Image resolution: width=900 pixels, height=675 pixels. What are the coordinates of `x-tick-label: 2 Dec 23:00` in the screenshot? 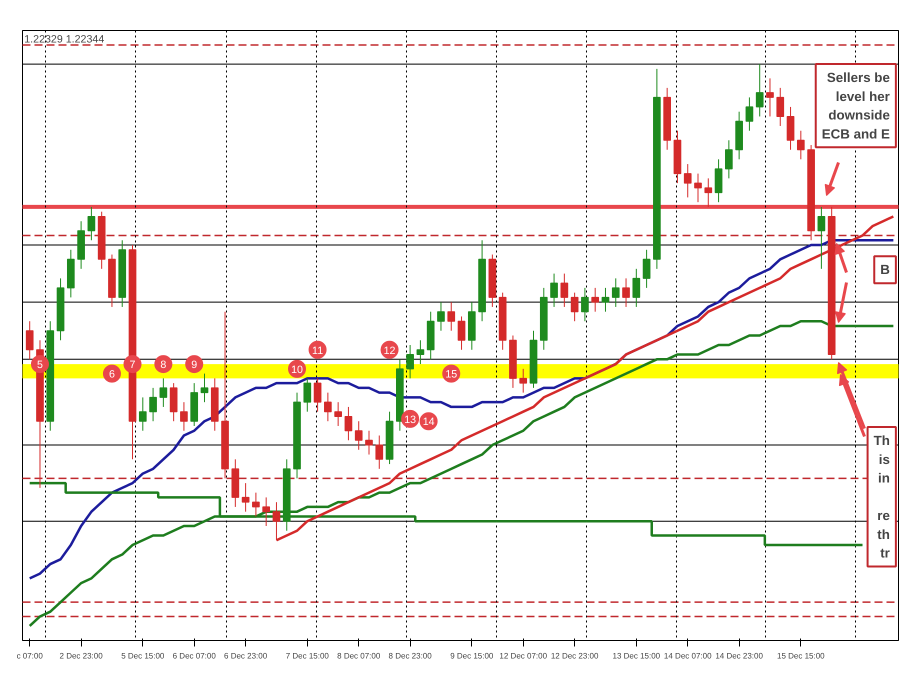 It's located at (82, 656).